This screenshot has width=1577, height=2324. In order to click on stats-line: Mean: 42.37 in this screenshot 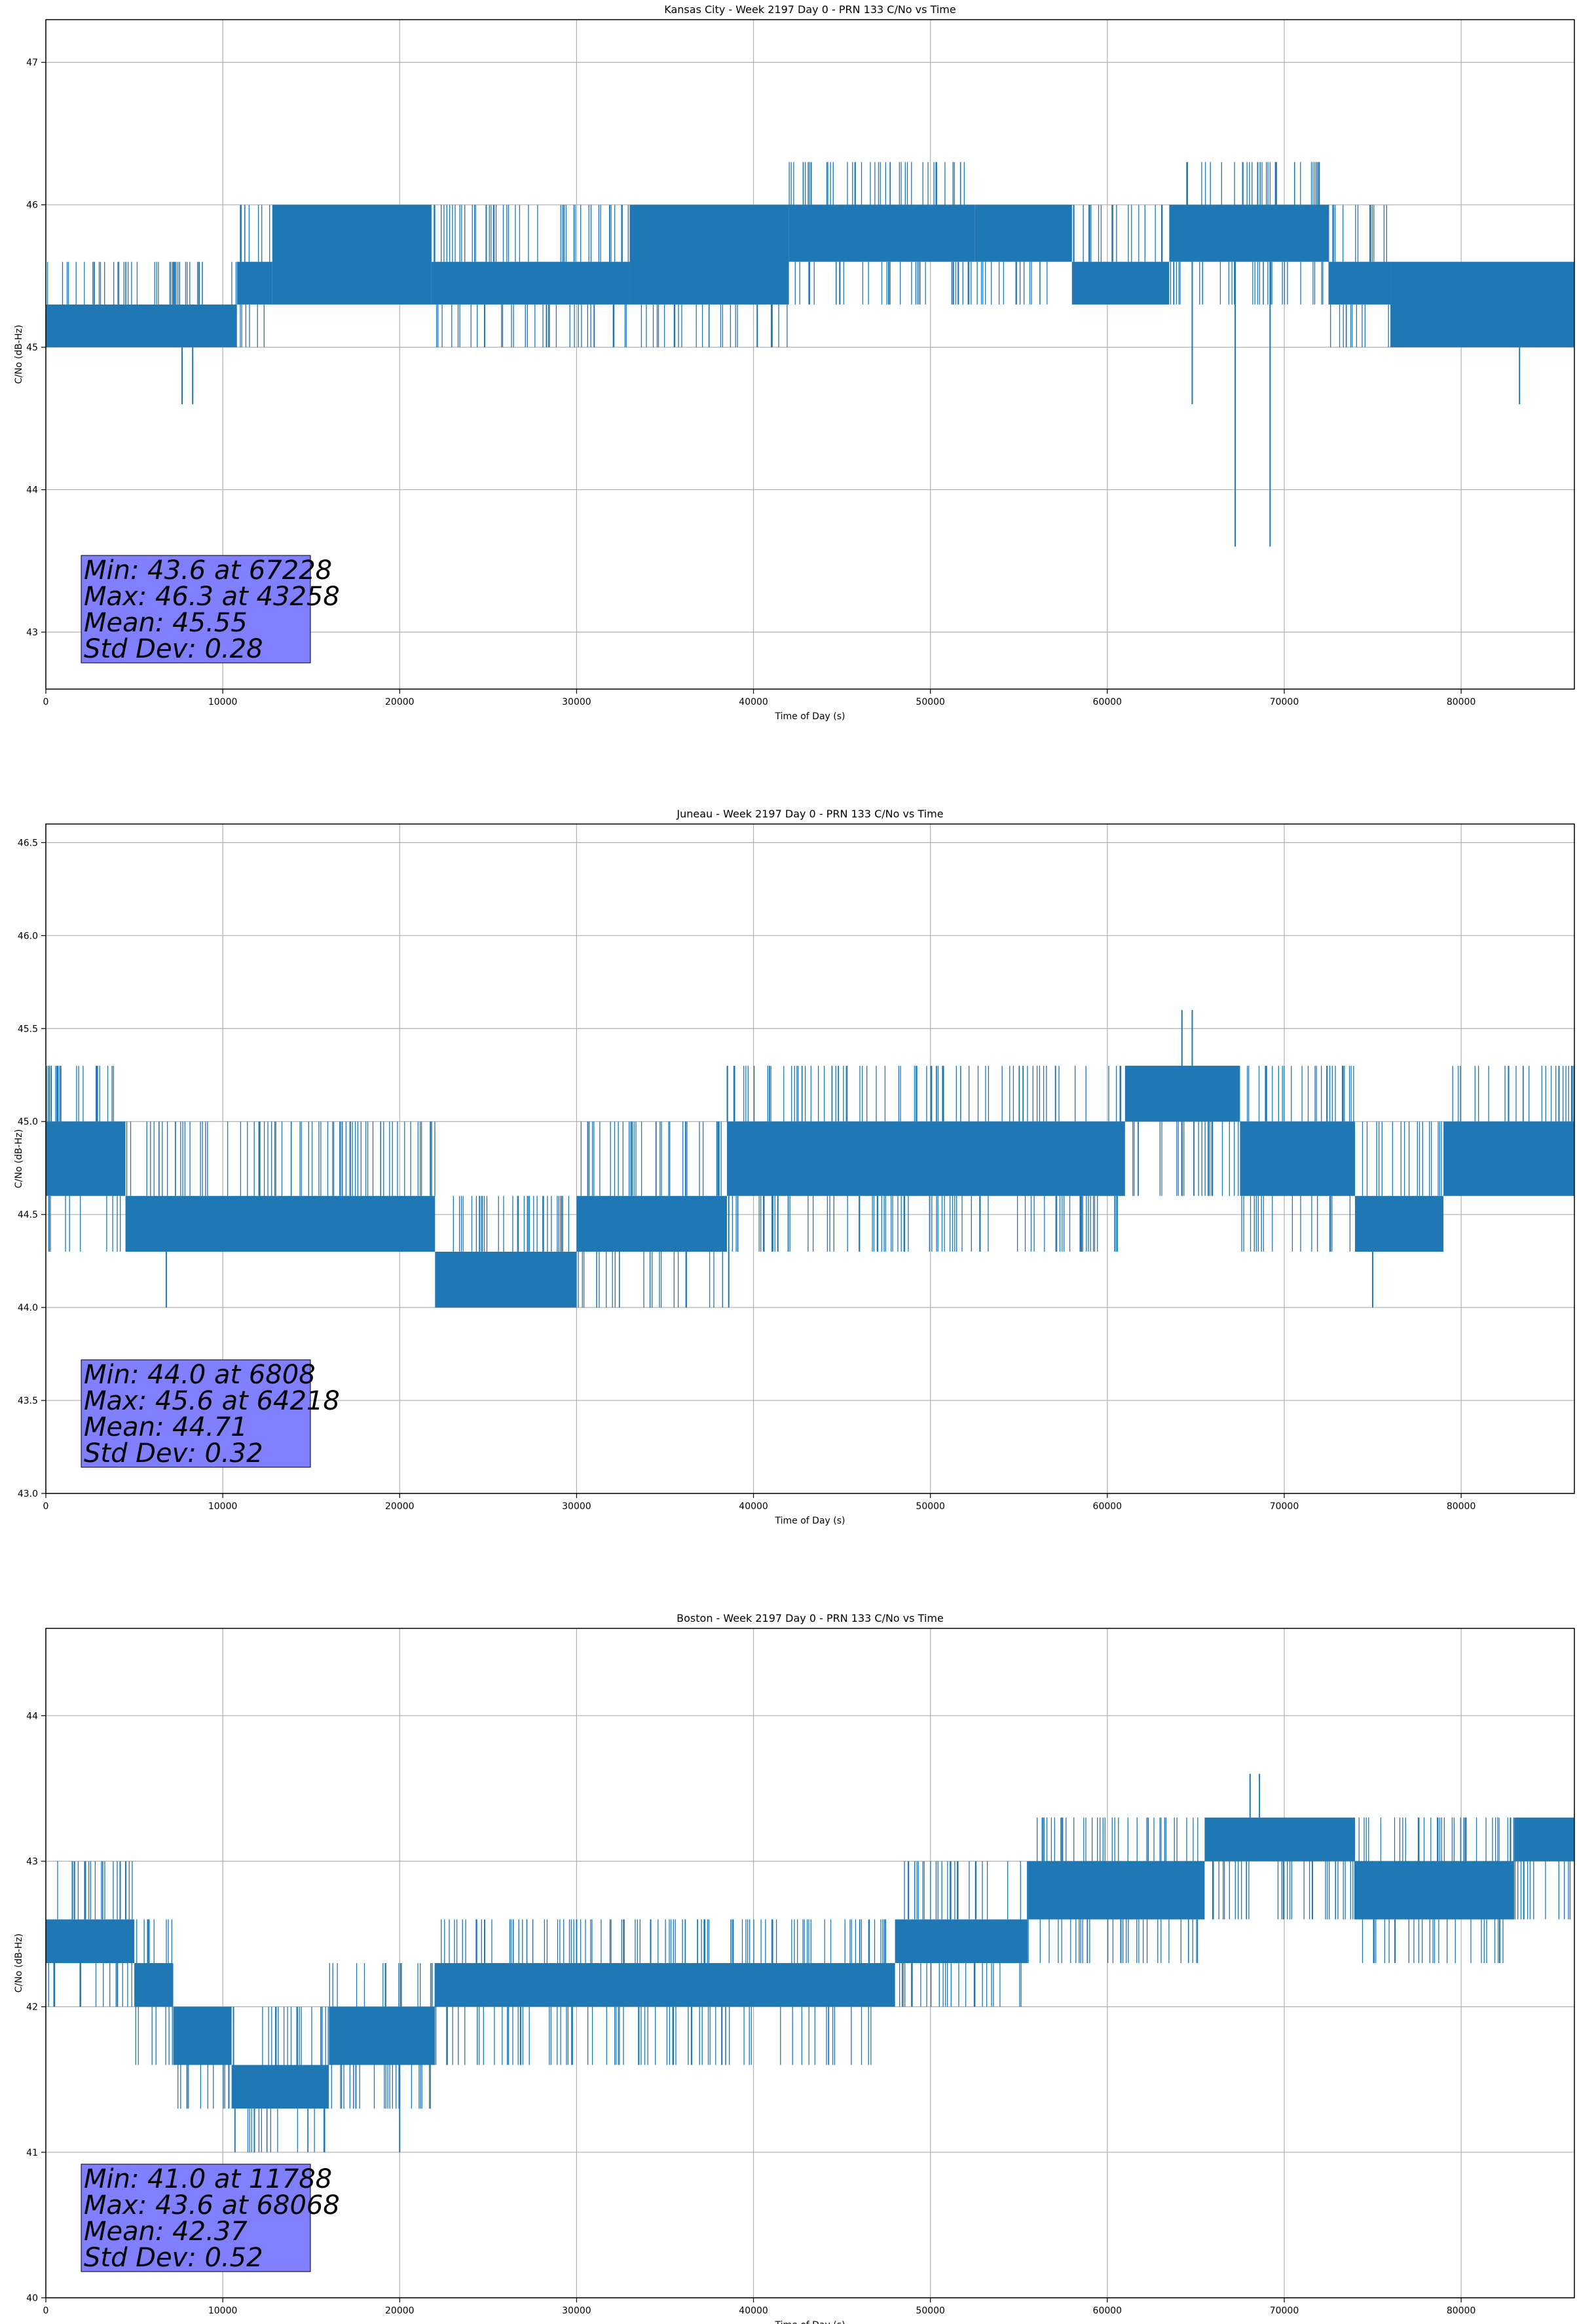, I will do `click(166, 2232)`.